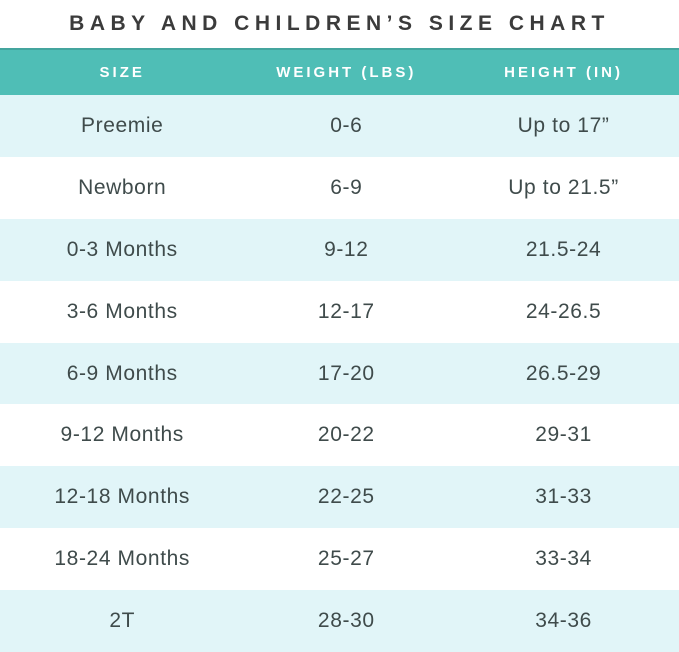  What do you see at coordinates (122, 373) in the screenshot?
I see `size-cell: 6-9 Months` at bounding box center [122, 373].